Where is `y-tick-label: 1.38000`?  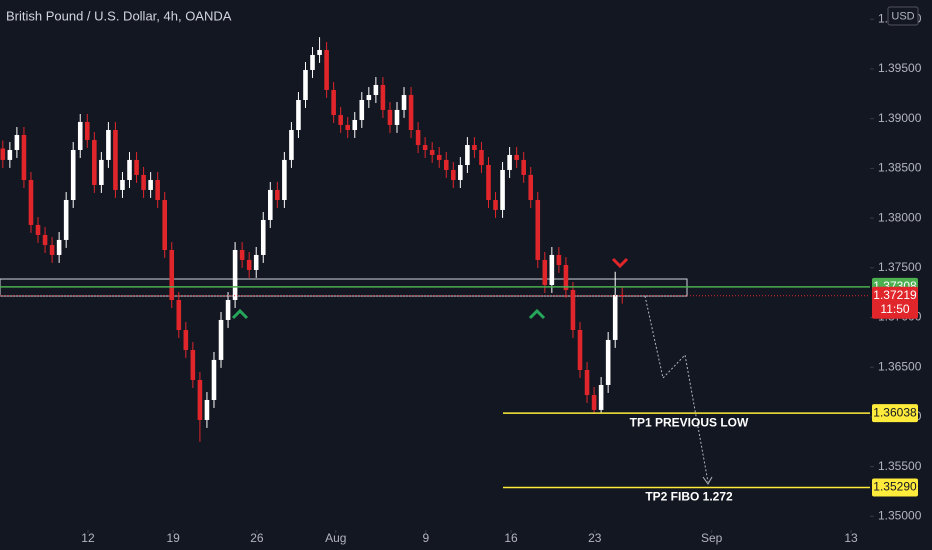
y-tick-label: 1.38000 is located at coordinates (900, 217).